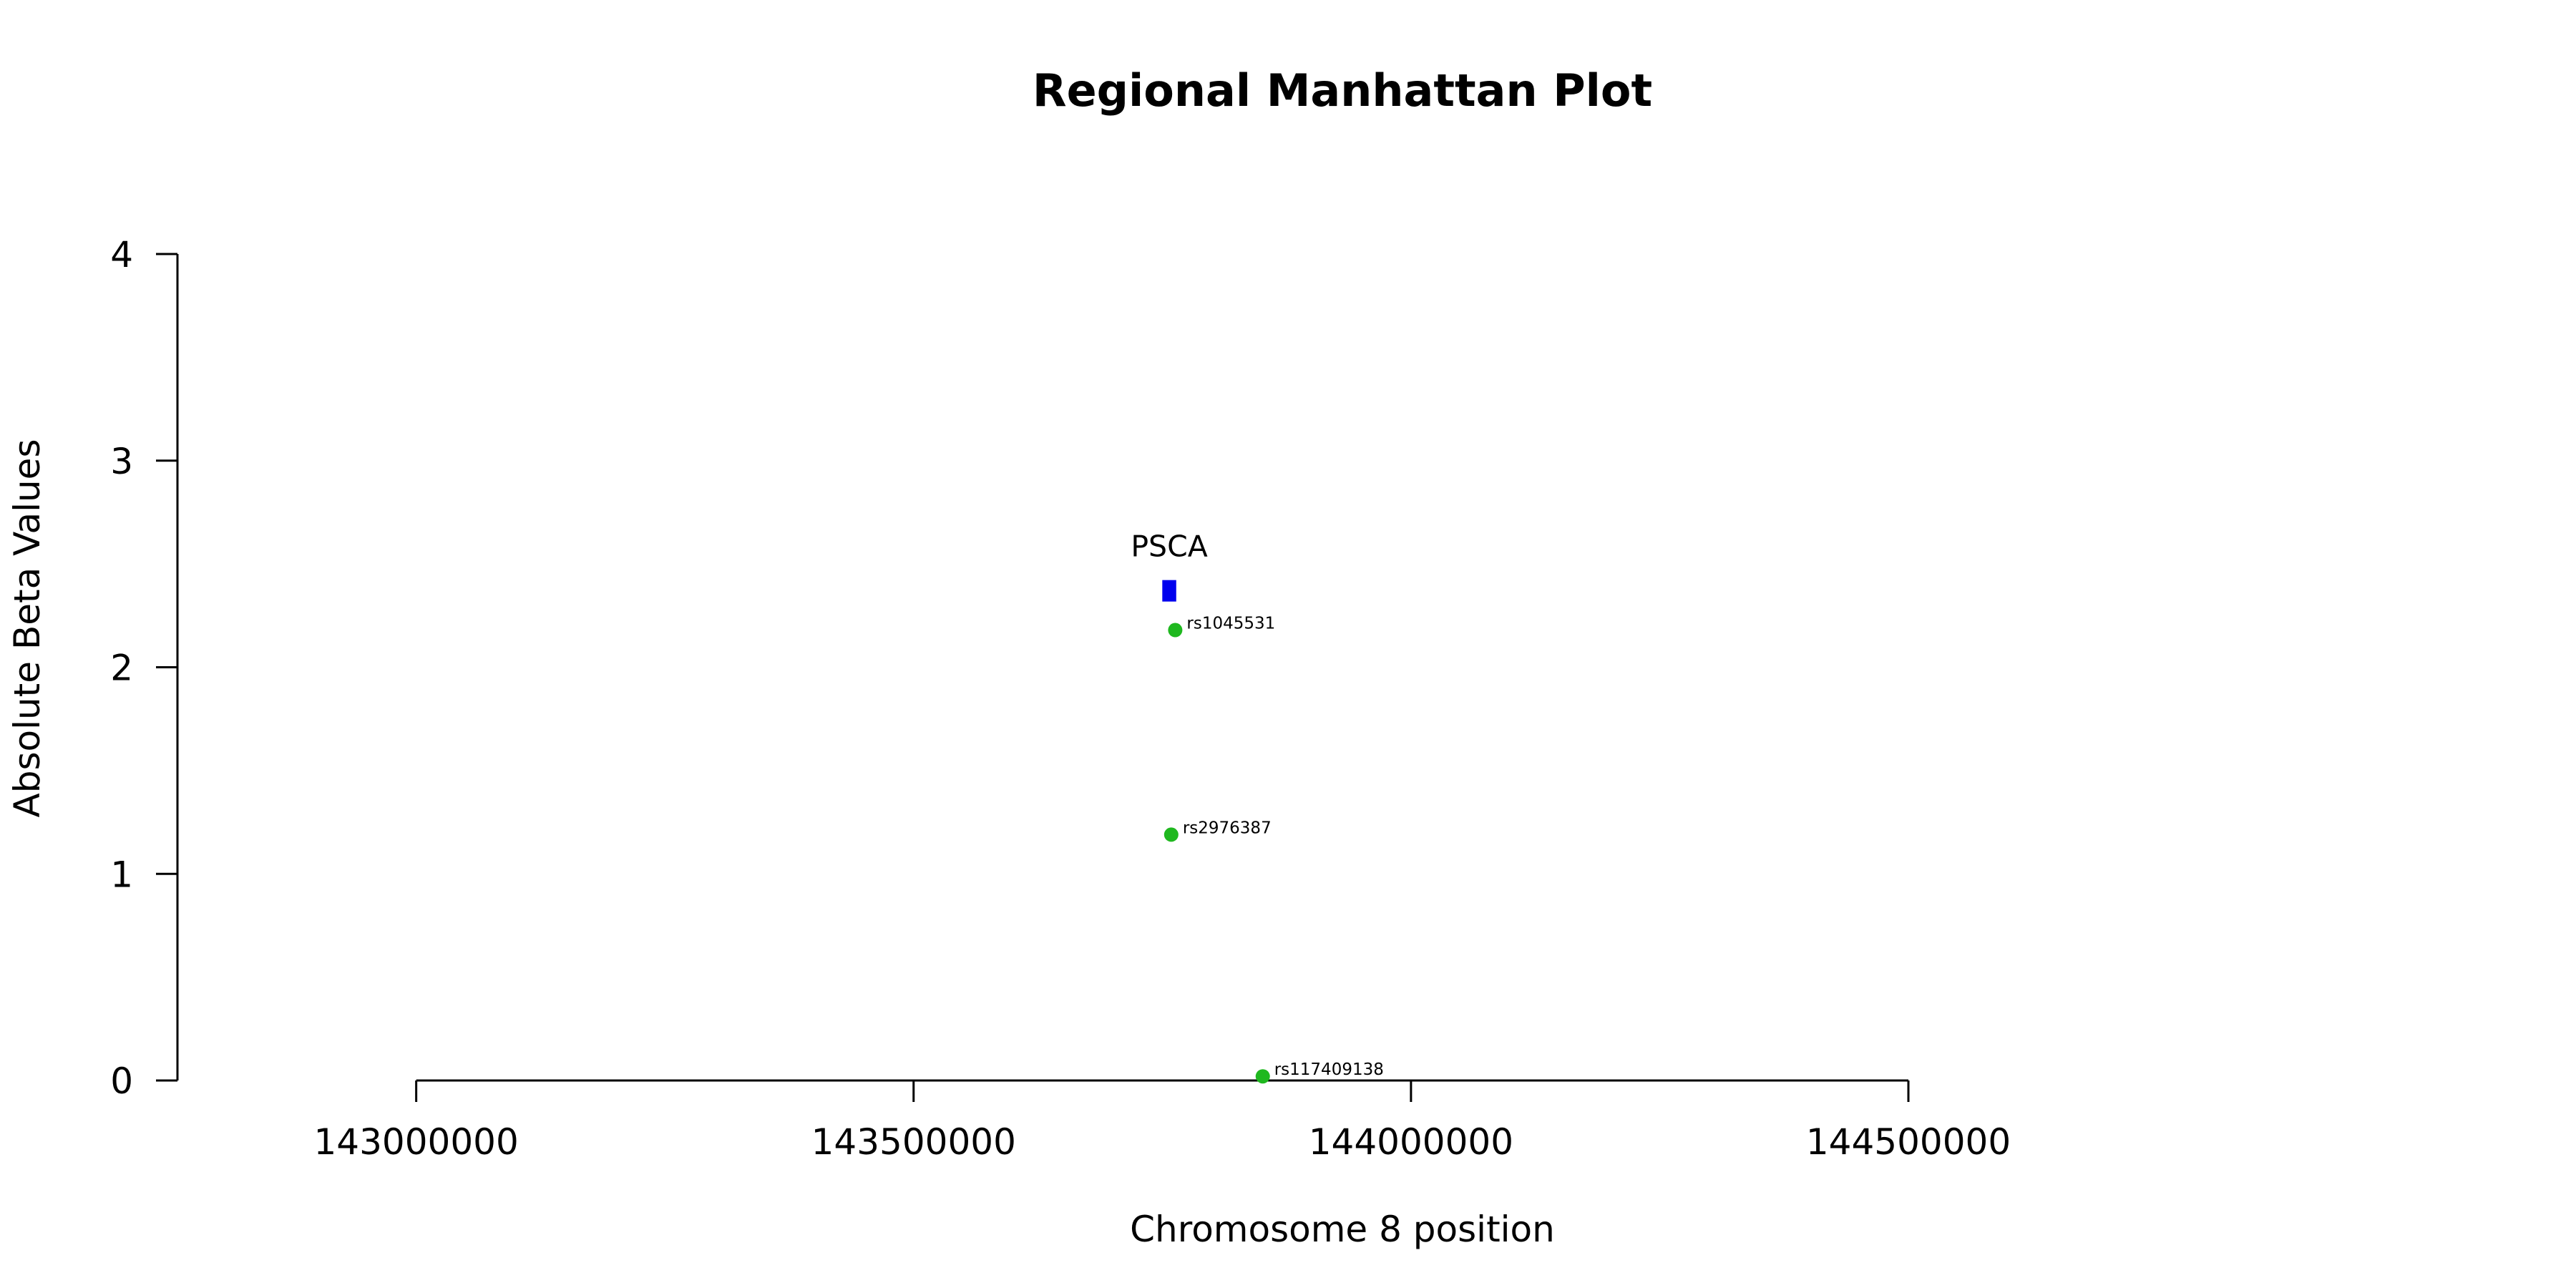 The width and height of the screenshot is (2576, 1288). I want to click on x-tick-label: 144000000, so click(1411, 1142).